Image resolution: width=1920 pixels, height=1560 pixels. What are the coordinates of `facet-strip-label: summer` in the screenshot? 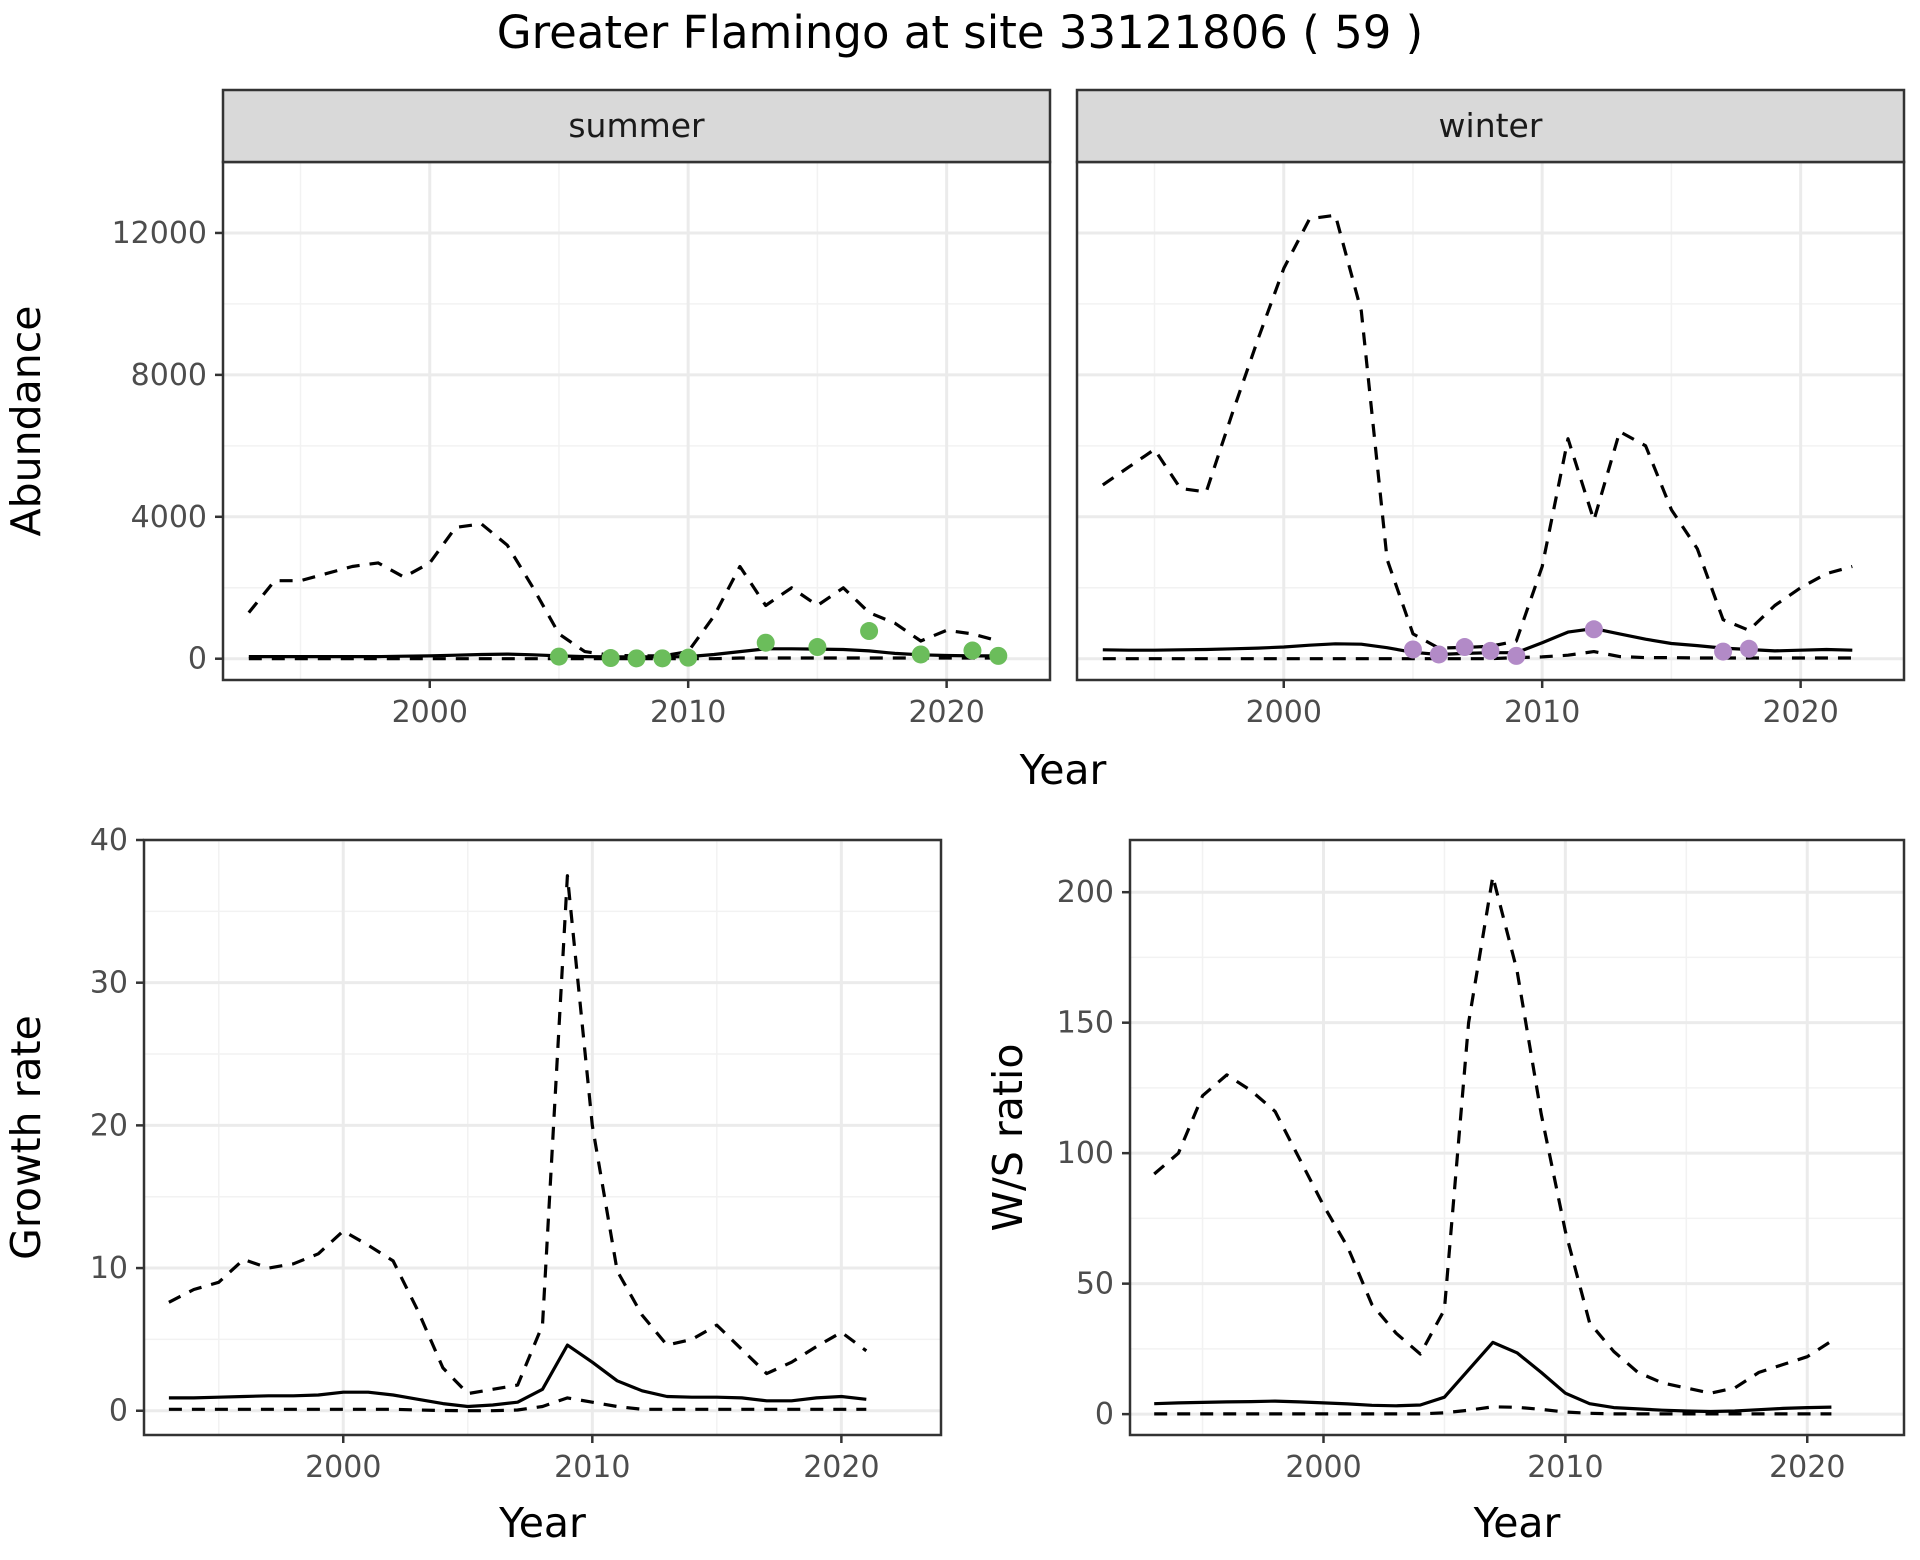 It's located at (636, 125).